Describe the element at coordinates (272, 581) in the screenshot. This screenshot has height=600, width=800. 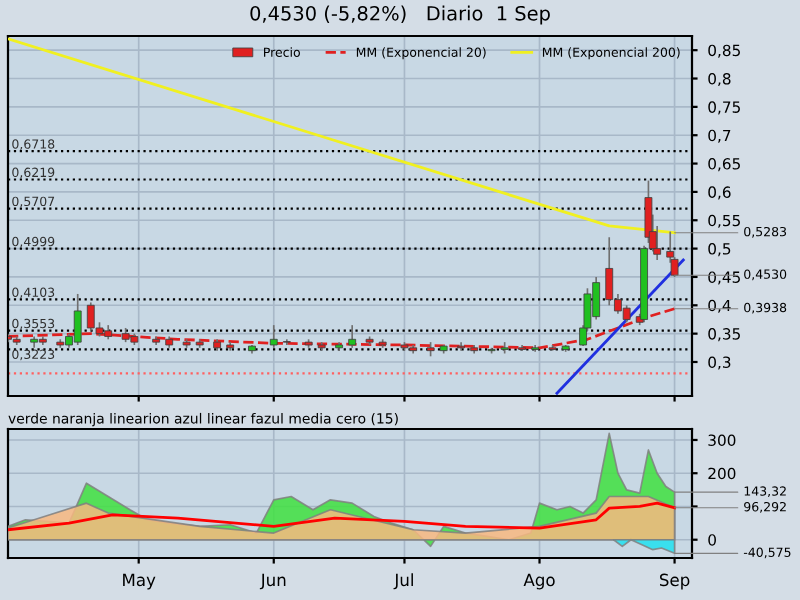
I see `x-tick-label: Jun` at that location.